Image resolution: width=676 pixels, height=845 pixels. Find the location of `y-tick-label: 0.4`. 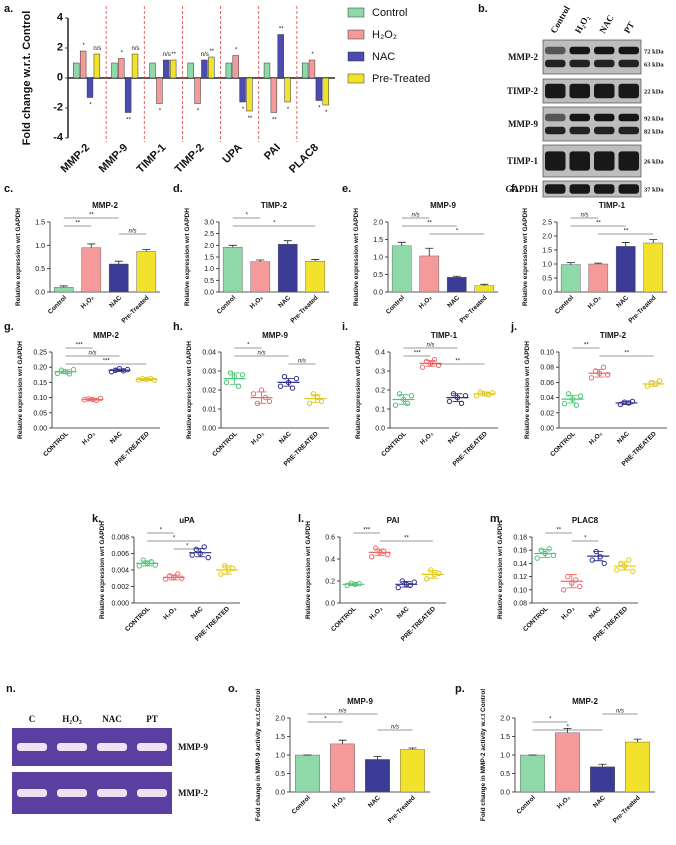

y-tick-label: 0.4 is located at coordinates (330, 560).